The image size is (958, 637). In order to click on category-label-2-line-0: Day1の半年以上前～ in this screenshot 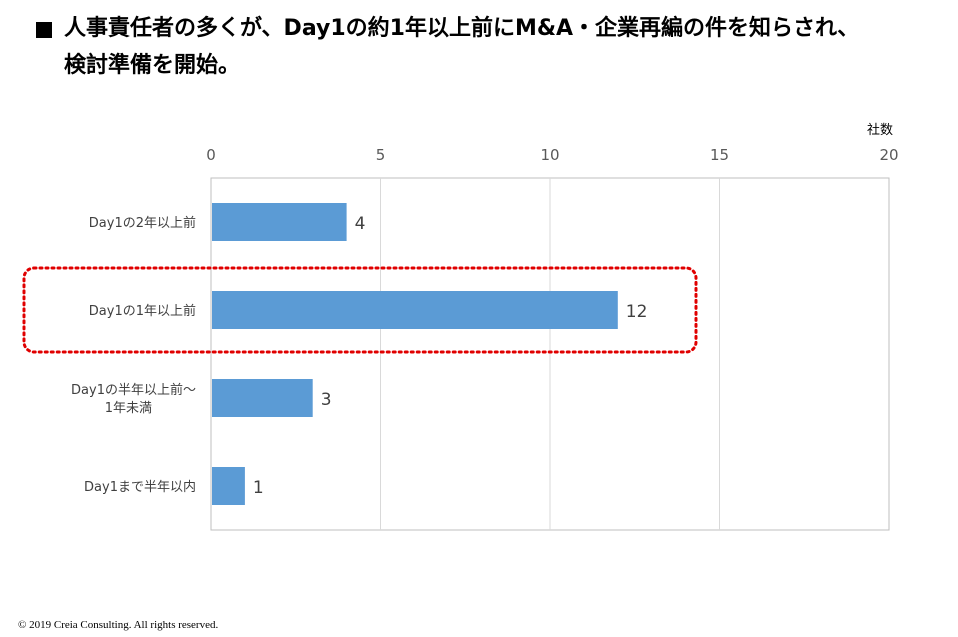, I will do `click(133, 390)`.